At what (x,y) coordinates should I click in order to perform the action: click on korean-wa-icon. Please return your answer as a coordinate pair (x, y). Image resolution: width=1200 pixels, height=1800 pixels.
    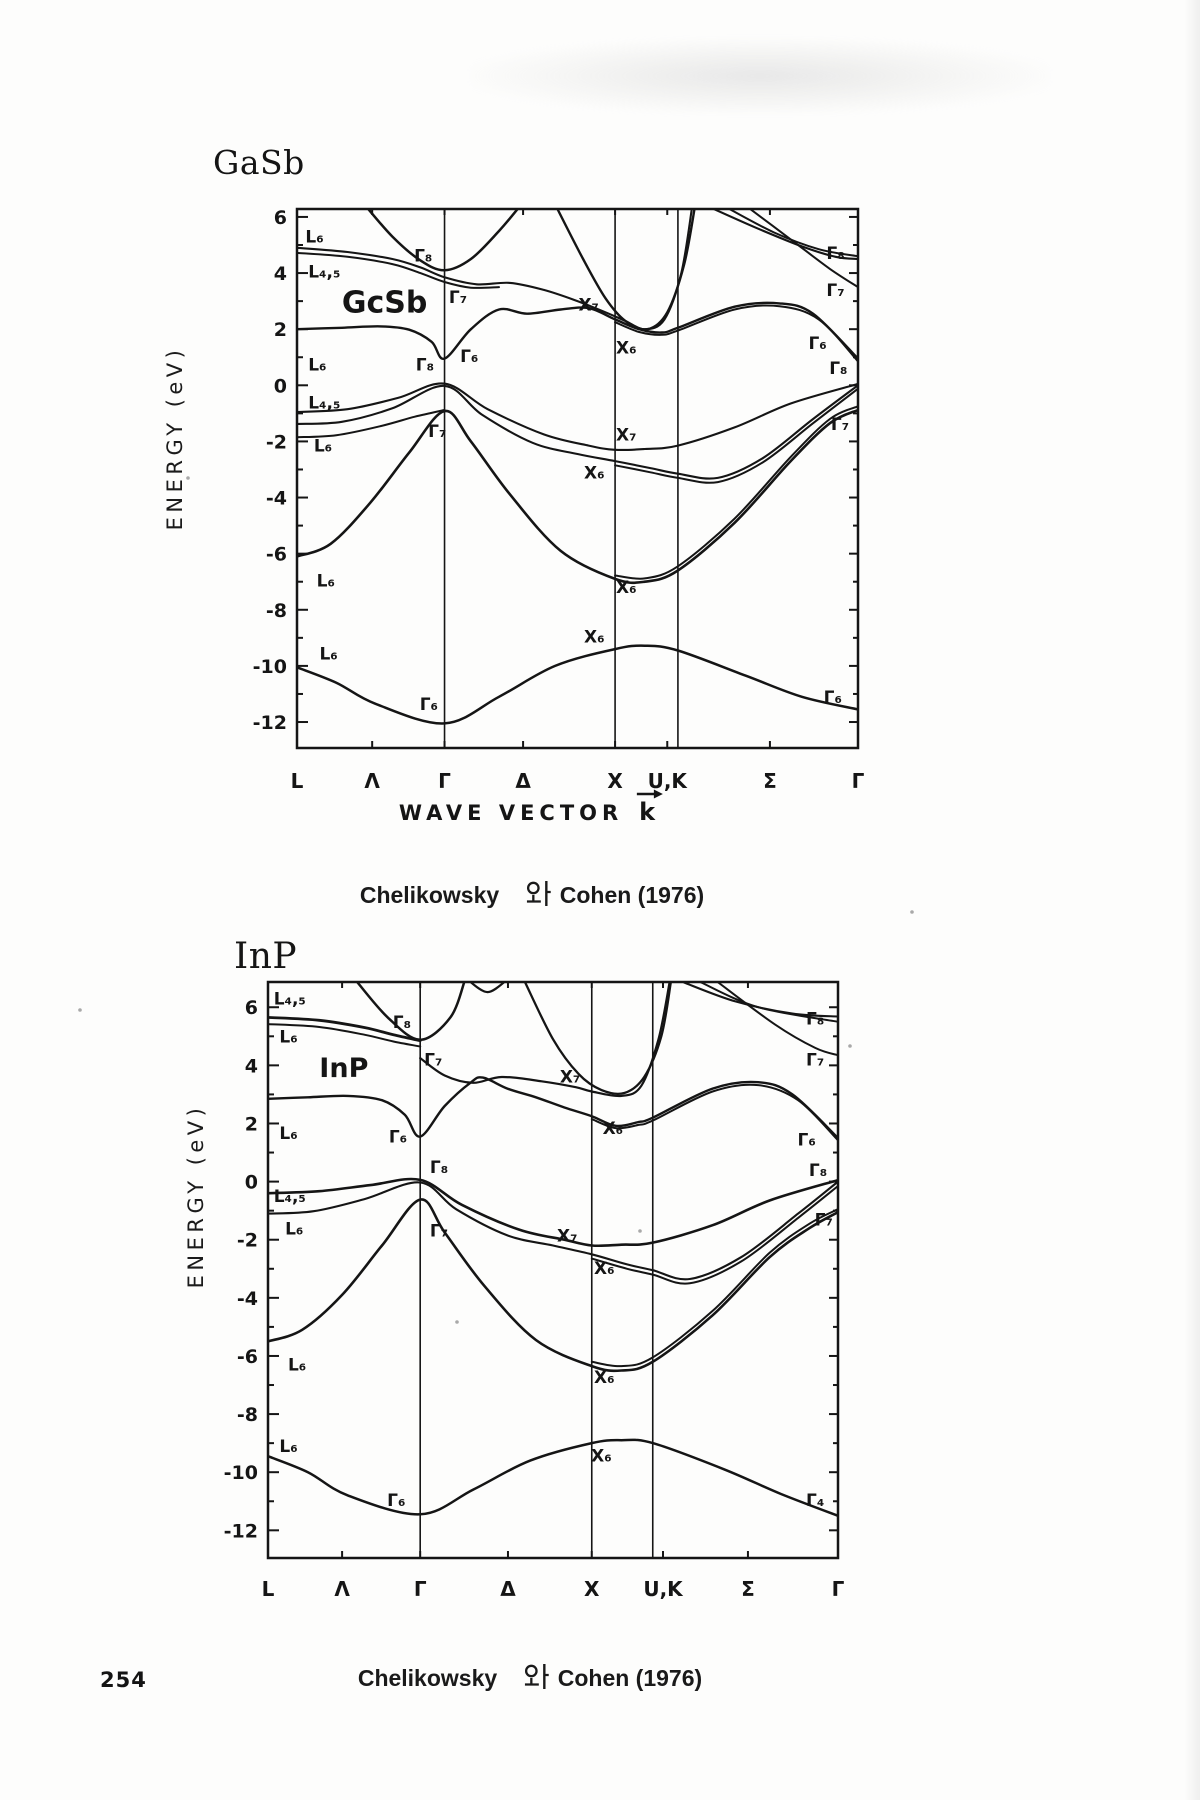
    Looking at the image, I should click on (536, 1676).